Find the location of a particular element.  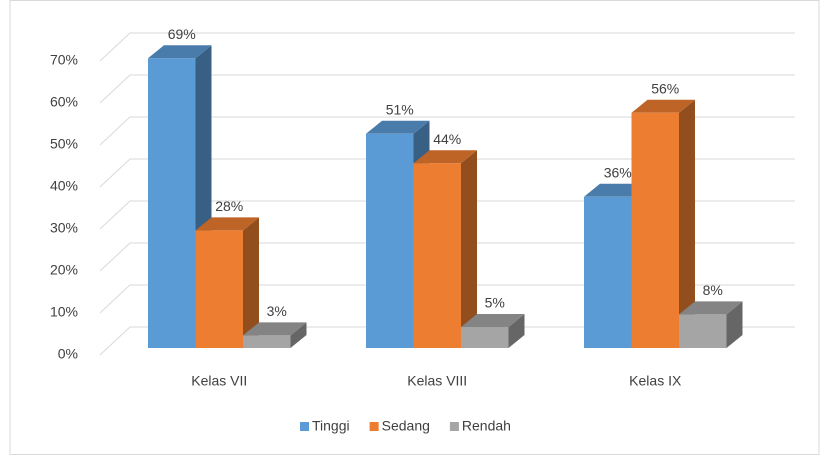

y-tick-label: 60% is located at coordinates (64, 102).